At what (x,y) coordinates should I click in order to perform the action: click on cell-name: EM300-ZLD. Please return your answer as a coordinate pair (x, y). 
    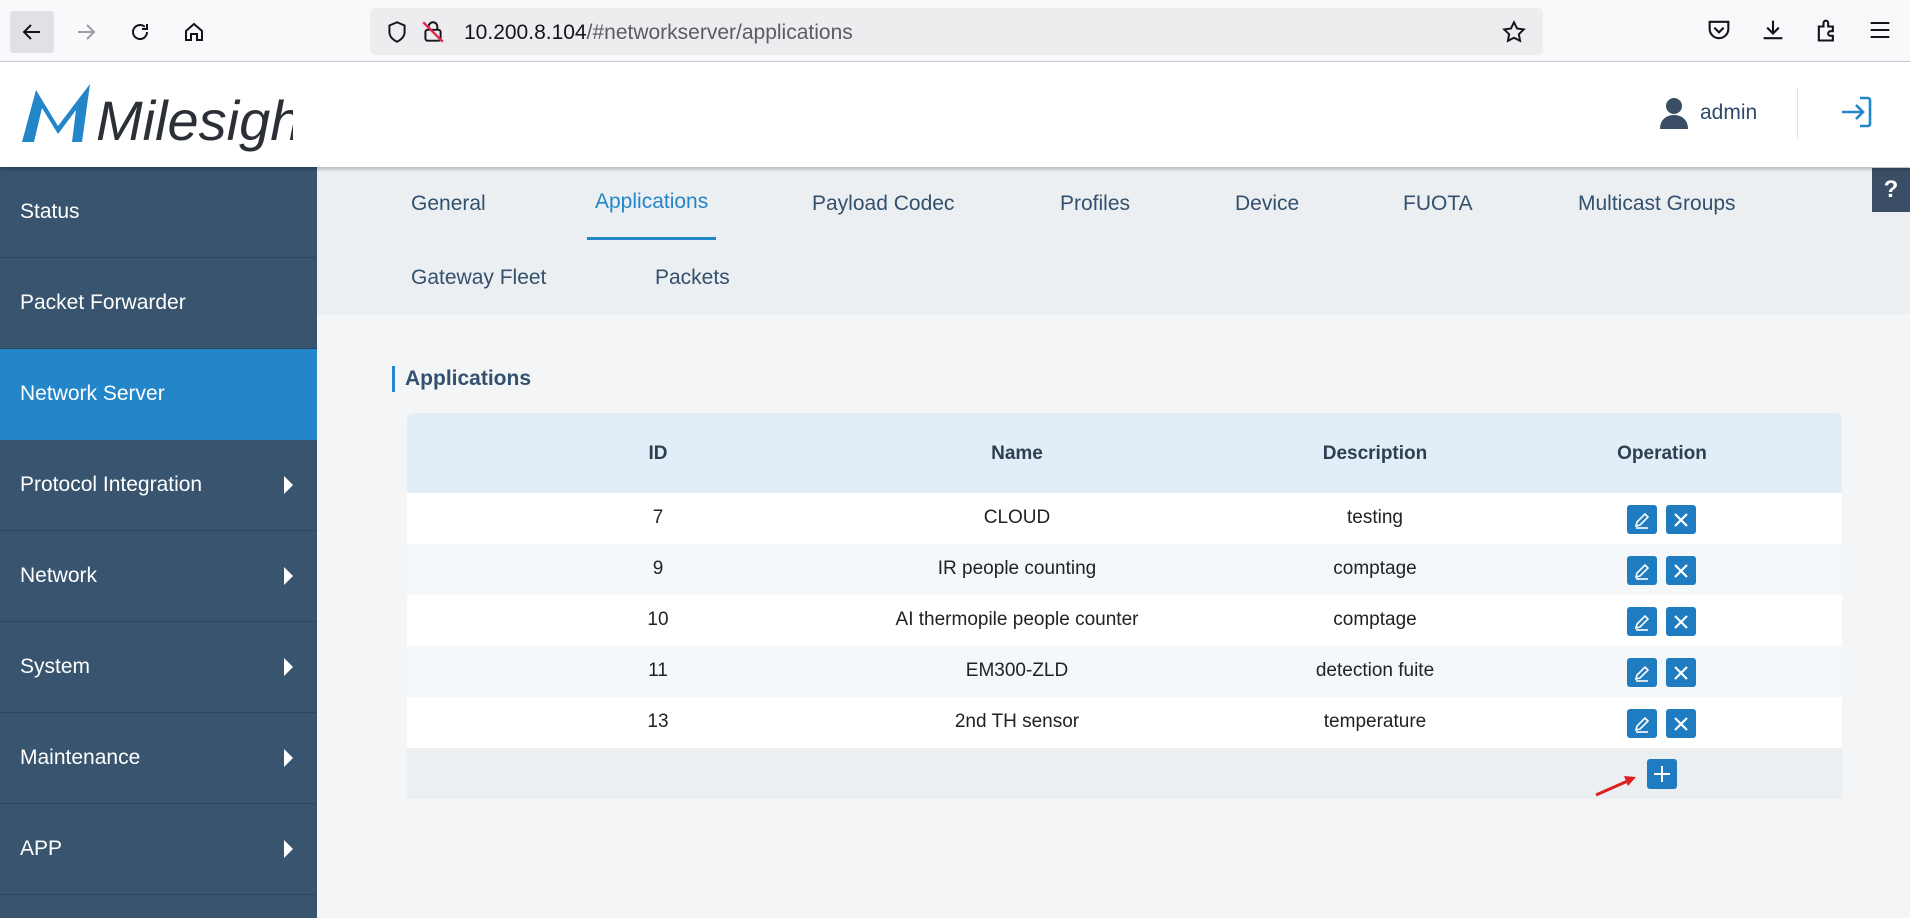
    Looking at the image, I should click on (1017, 670).